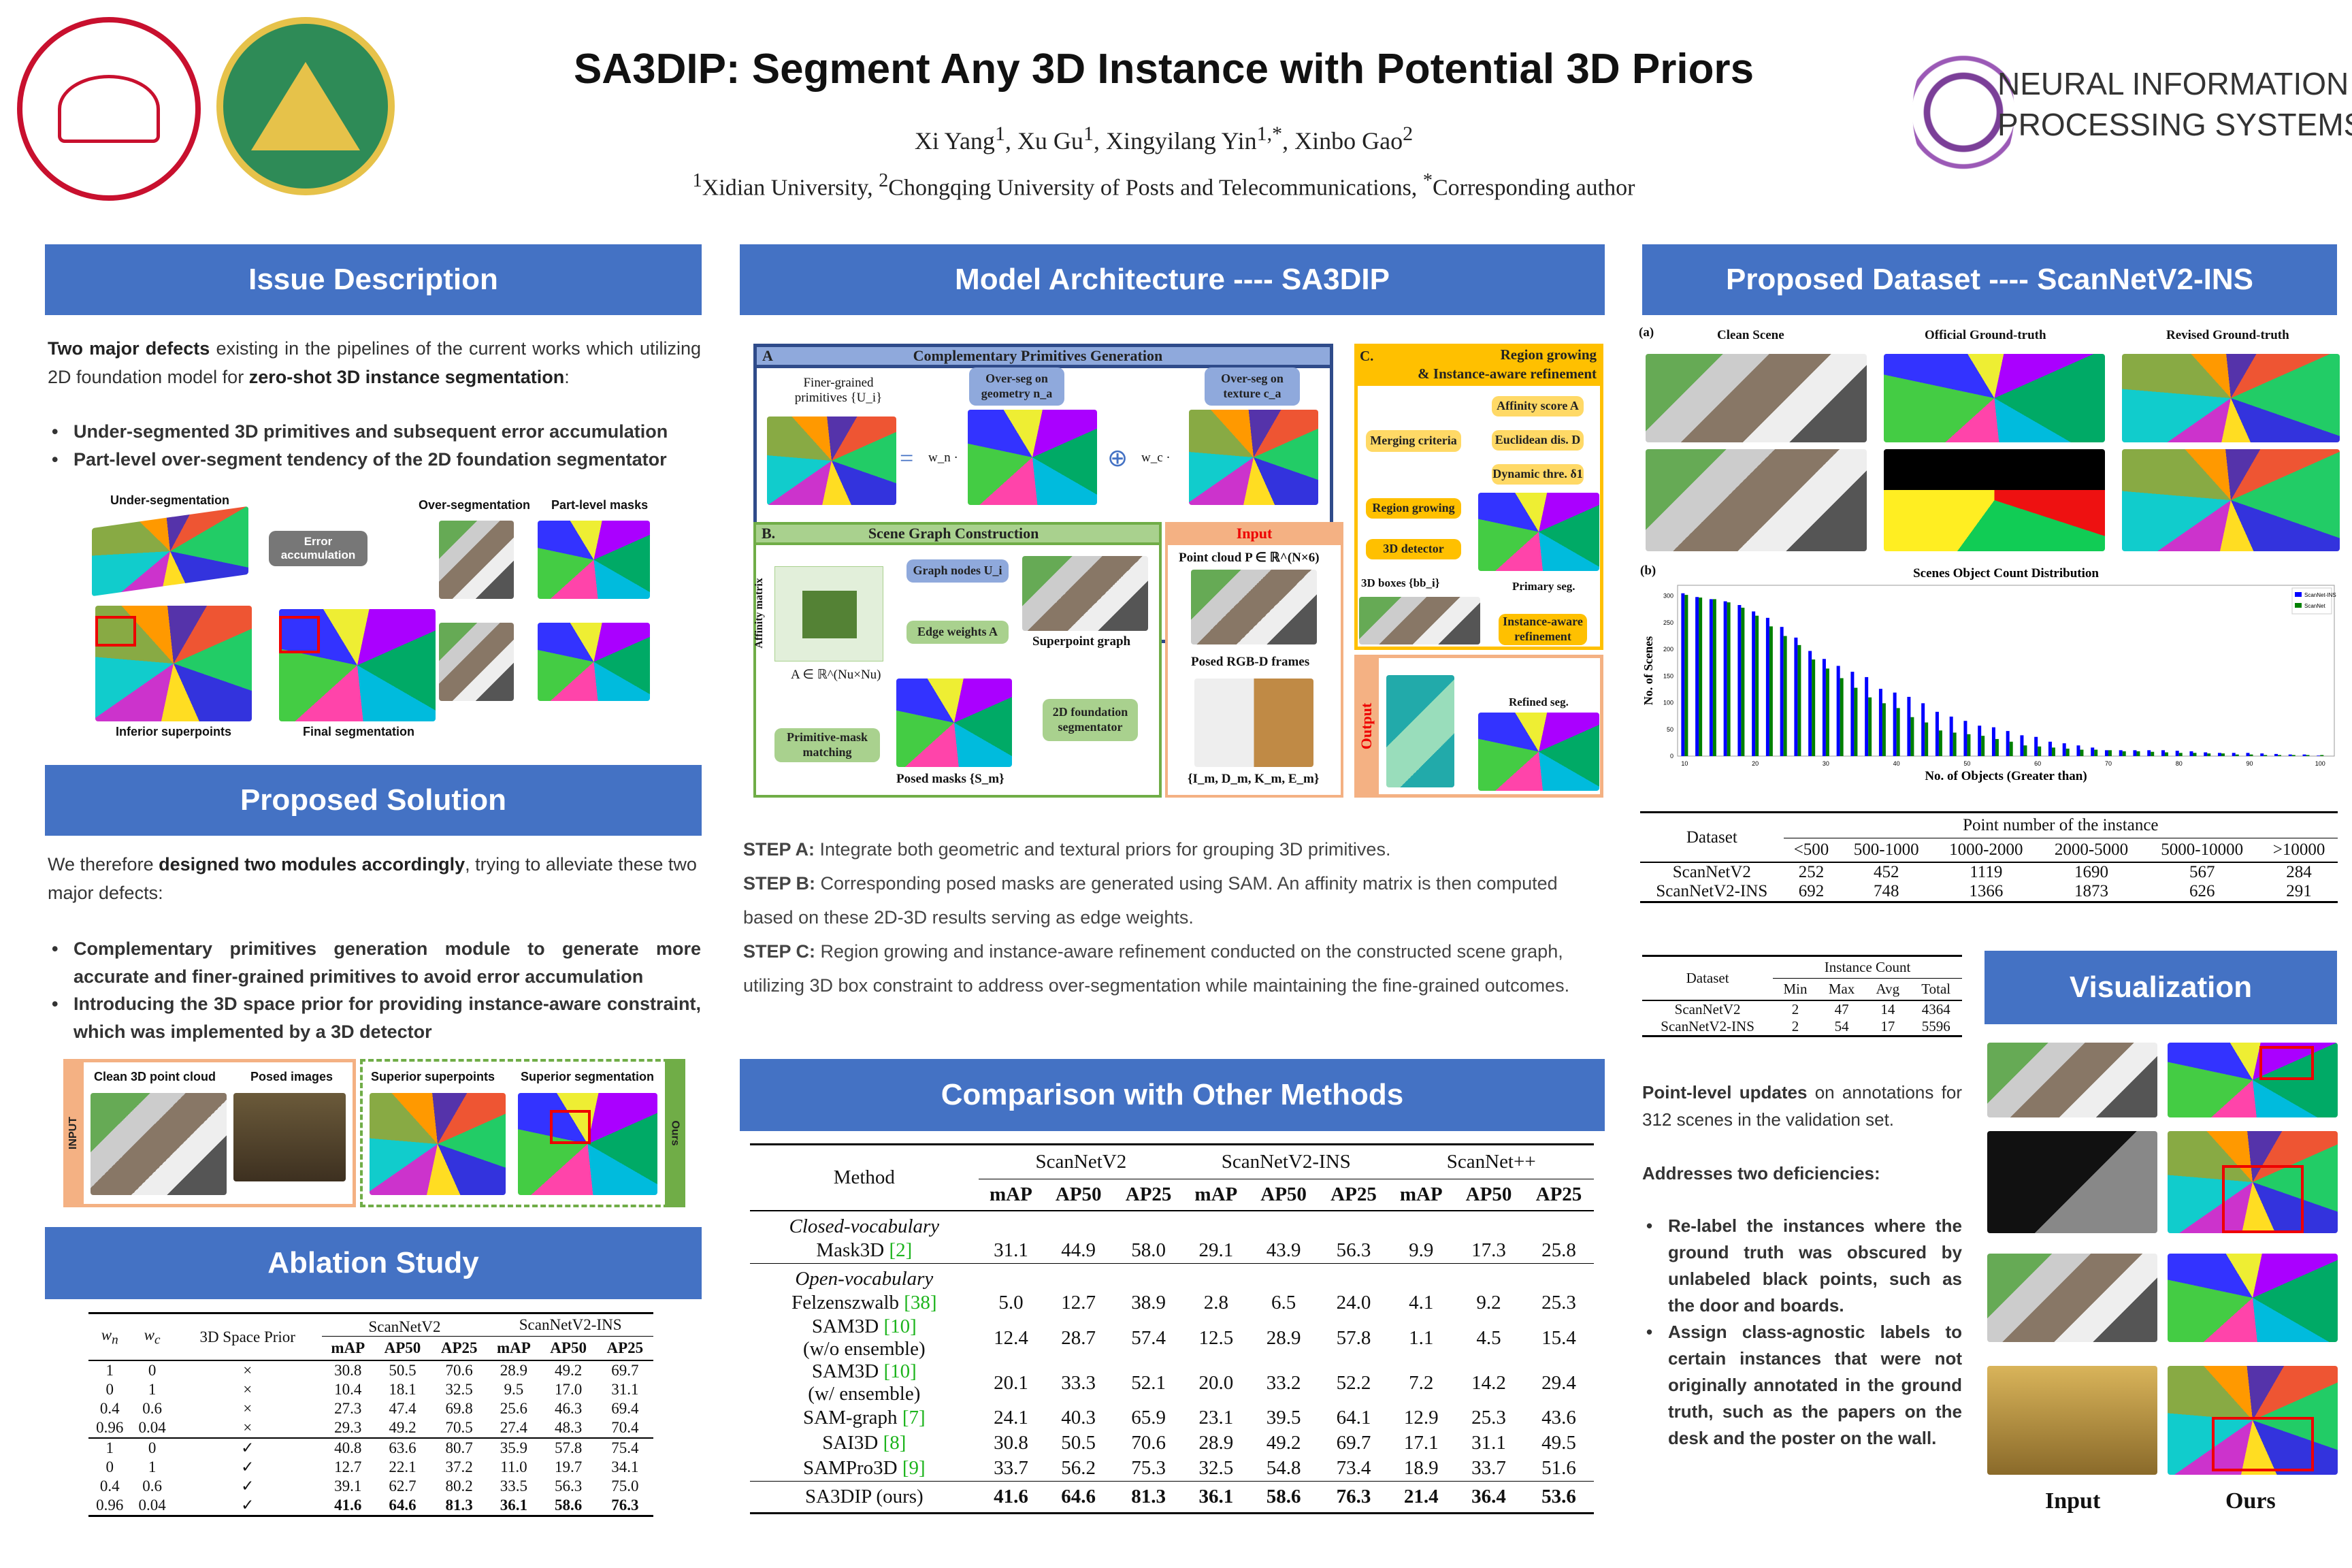 The height and width of the screenshot is (1568, 2352). Describe the element at coordinates (1078, 1383) in the screenshot. I see `table-cell: 33.3` at that location.